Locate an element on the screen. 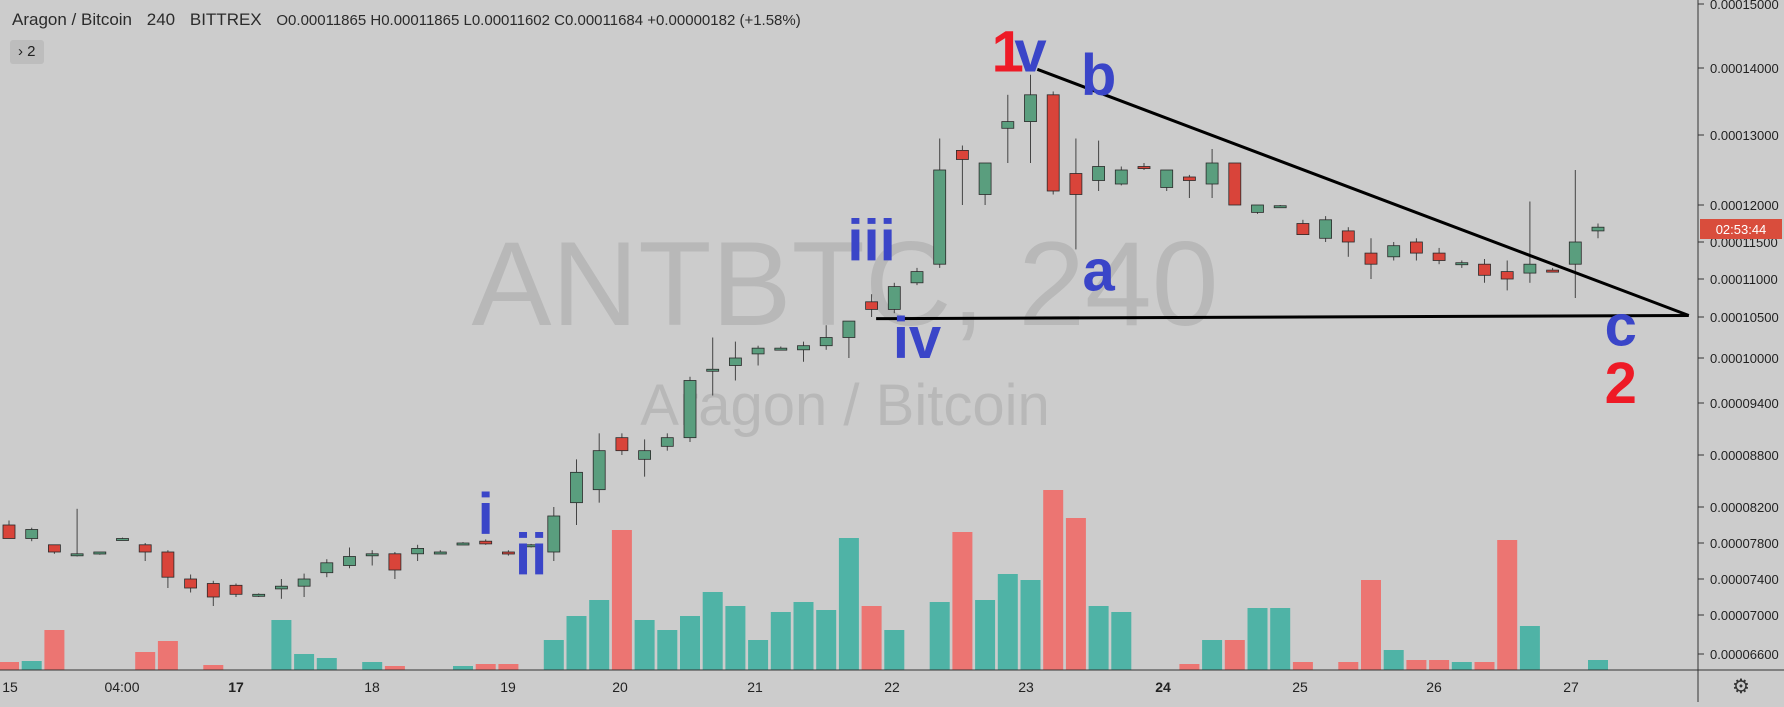 The height and width of the screenshot is (707, 1784). interval-label: 240 is located at coordinates (161, 19).